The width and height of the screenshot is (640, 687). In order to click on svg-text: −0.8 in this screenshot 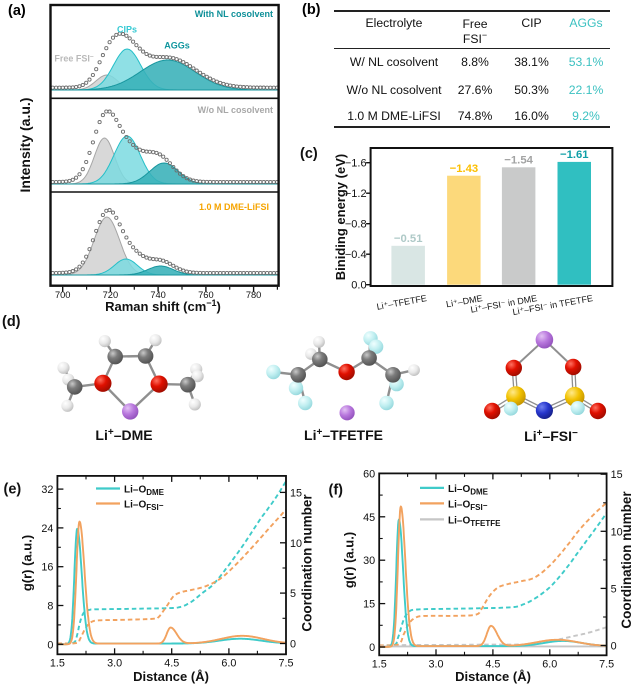, I will do `click(356, 225)`.